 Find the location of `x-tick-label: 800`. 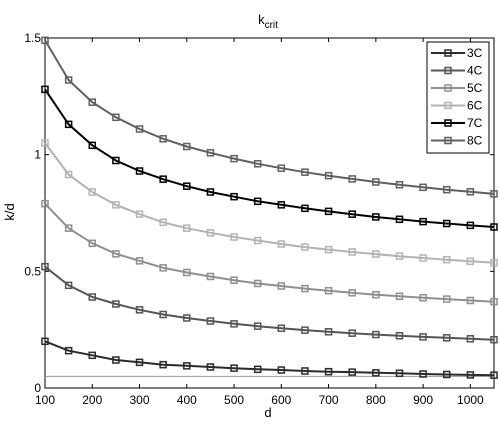

x-tick-label: 800 is located at coordinates (376, 400).